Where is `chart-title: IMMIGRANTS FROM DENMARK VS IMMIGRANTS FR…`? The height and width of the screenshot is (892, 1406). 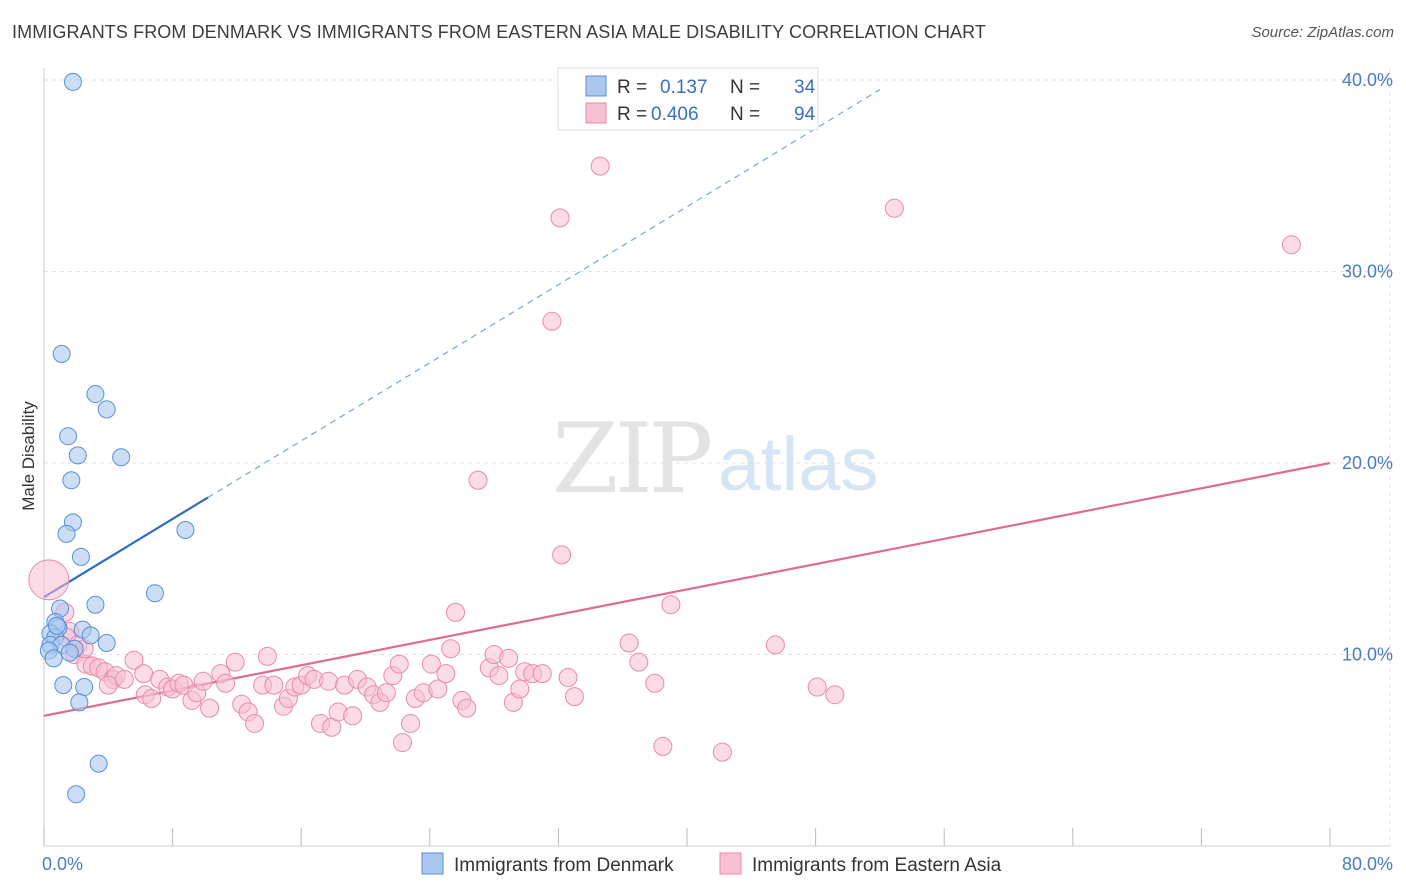
chart-title: IMMIGRANTS FROM DENMARK VS IMMIGRANTS FR… is located at coordinates (499, 32).